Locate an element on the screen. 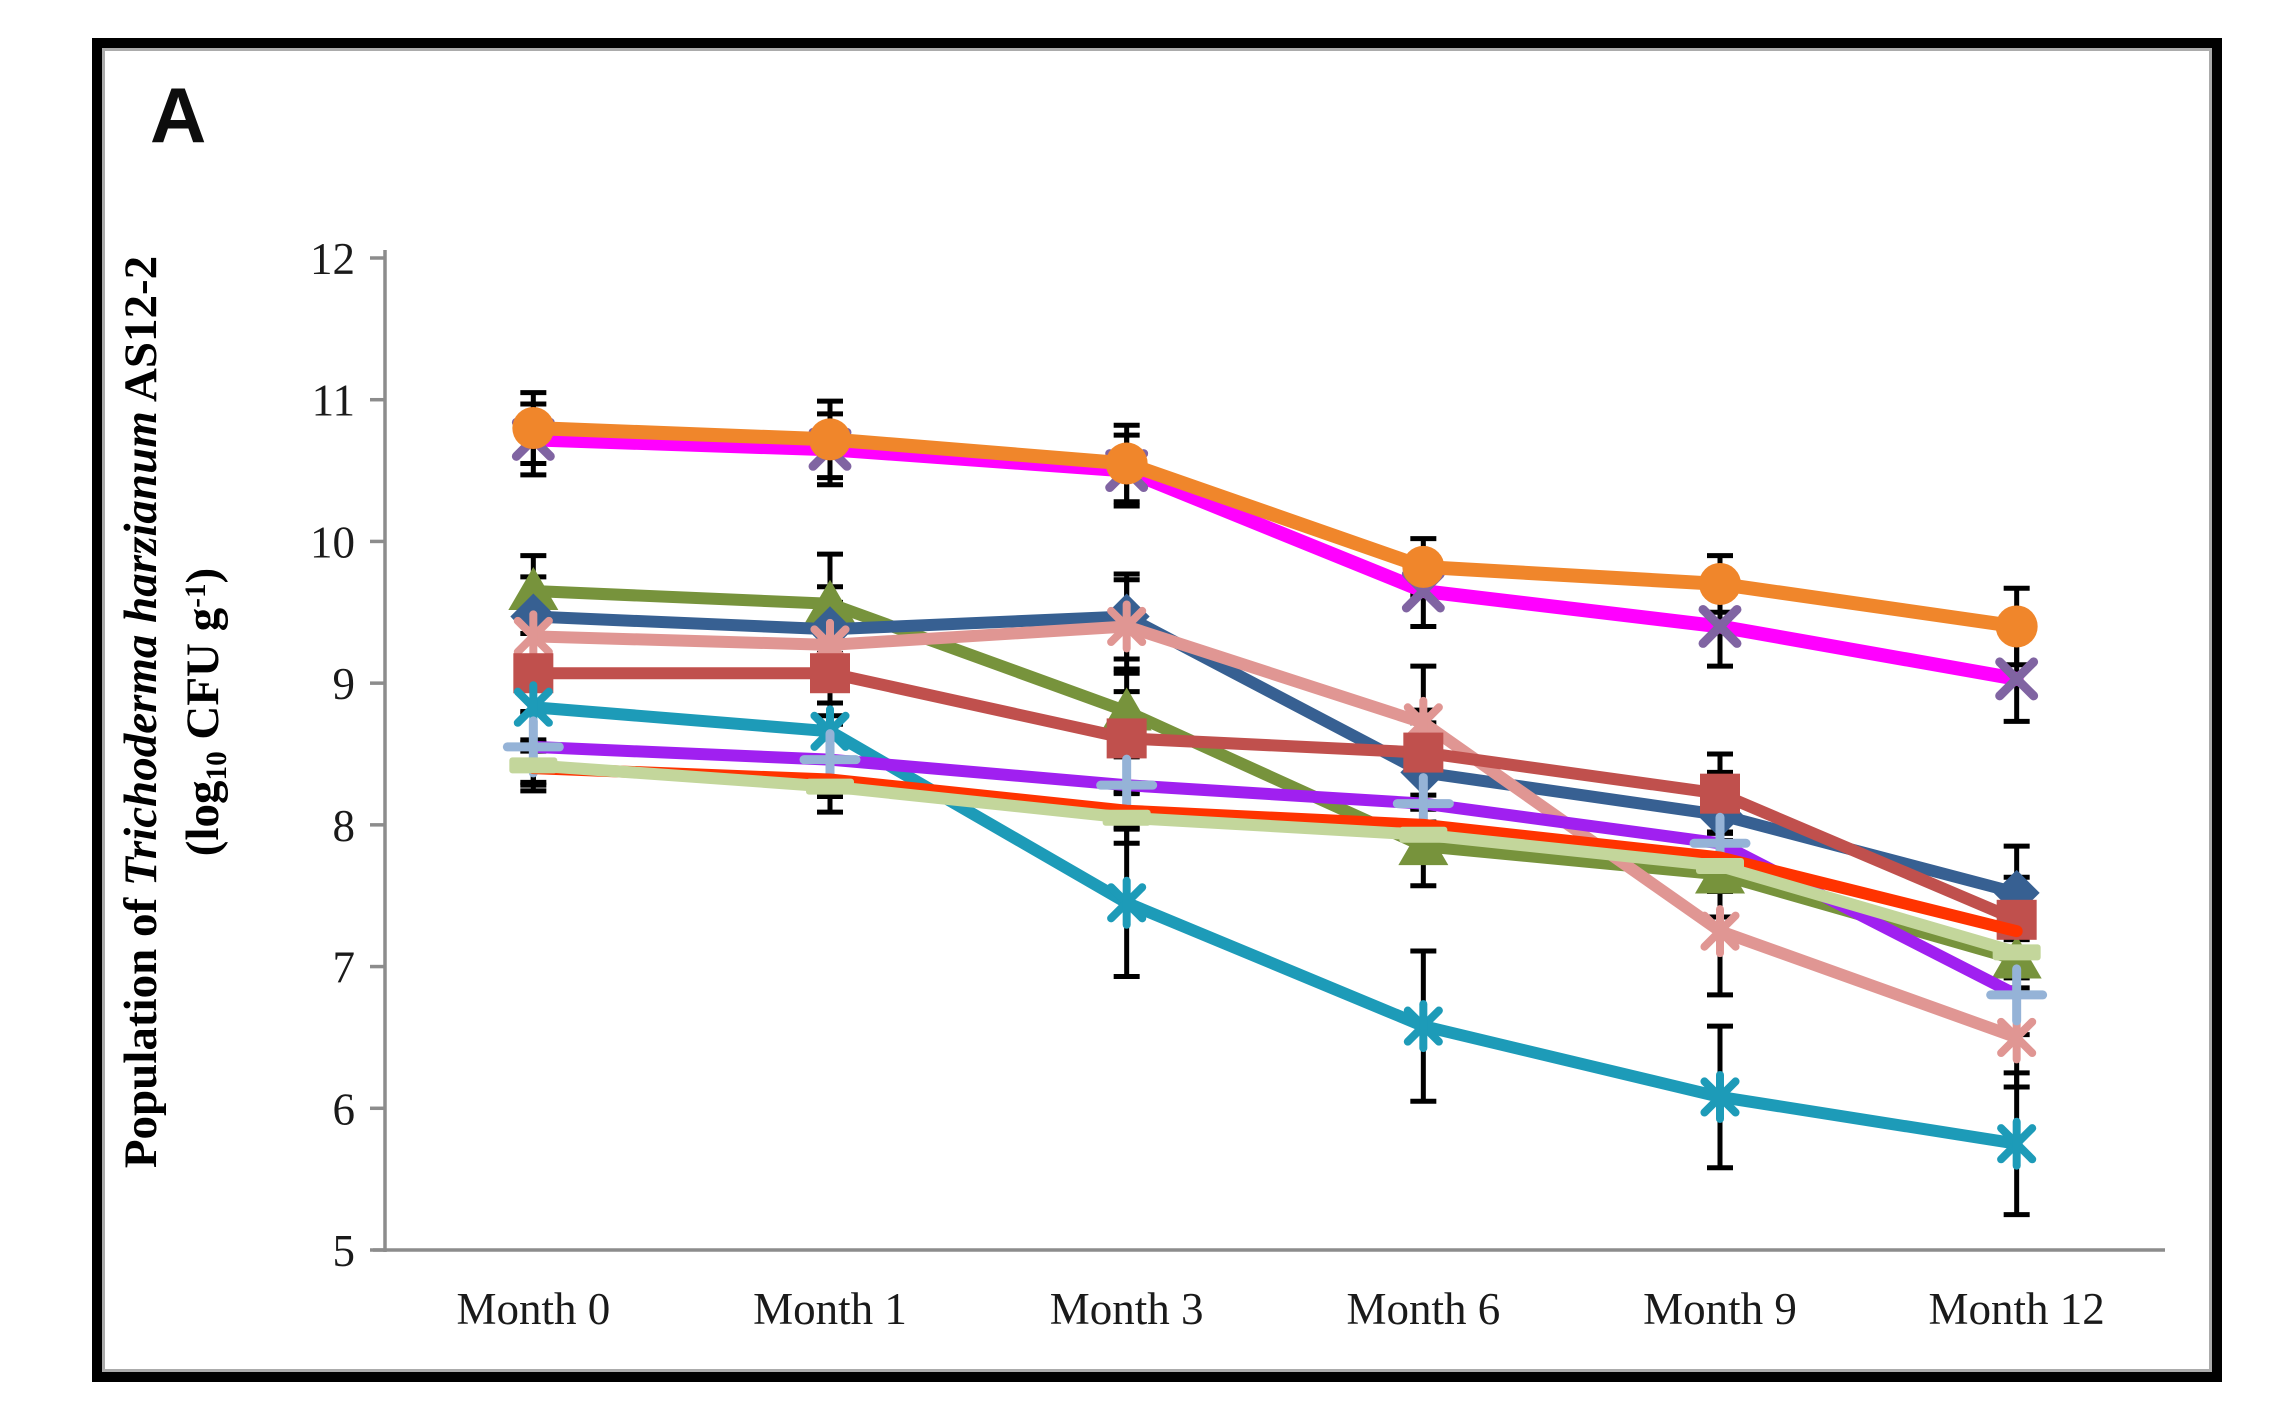 This screenshot has height=1426, width=2285. x-category-label: Month 12 is located at coordinates (2017, 1309).